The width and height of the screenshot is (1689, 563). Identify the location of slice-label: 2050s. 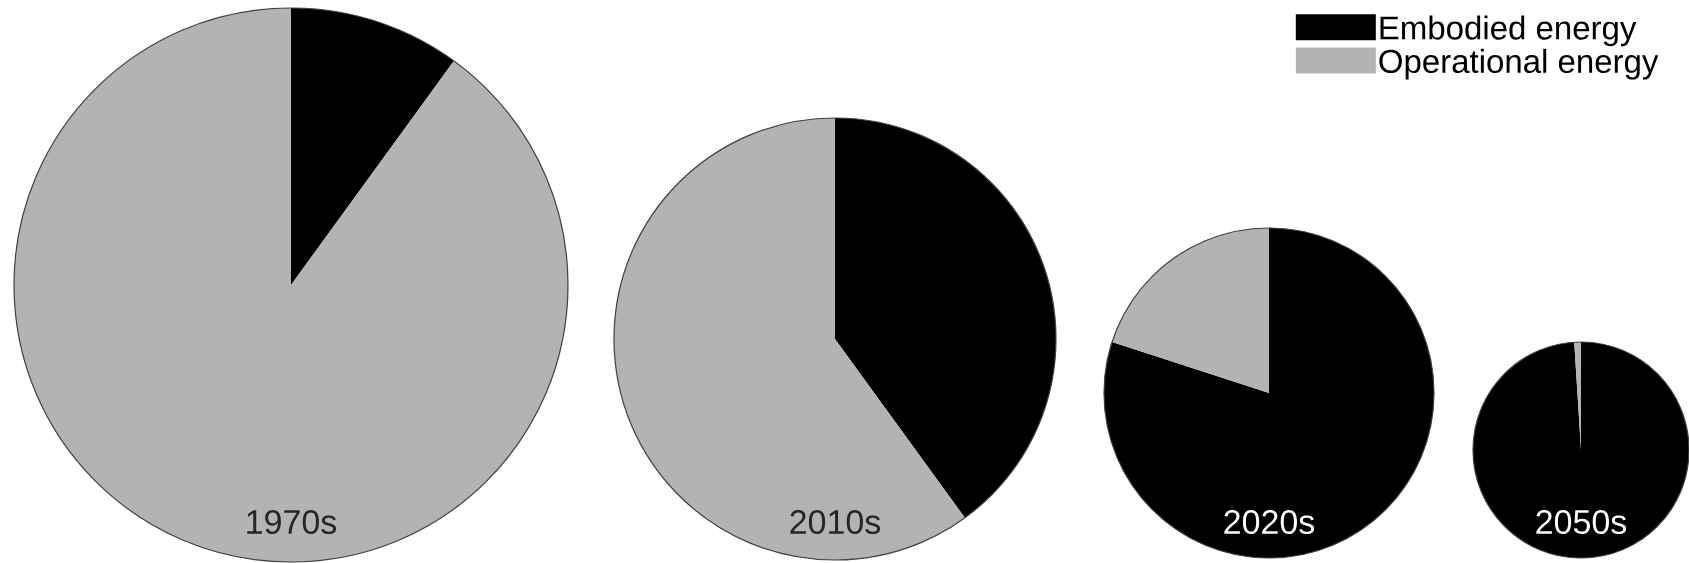
(1581, 522).